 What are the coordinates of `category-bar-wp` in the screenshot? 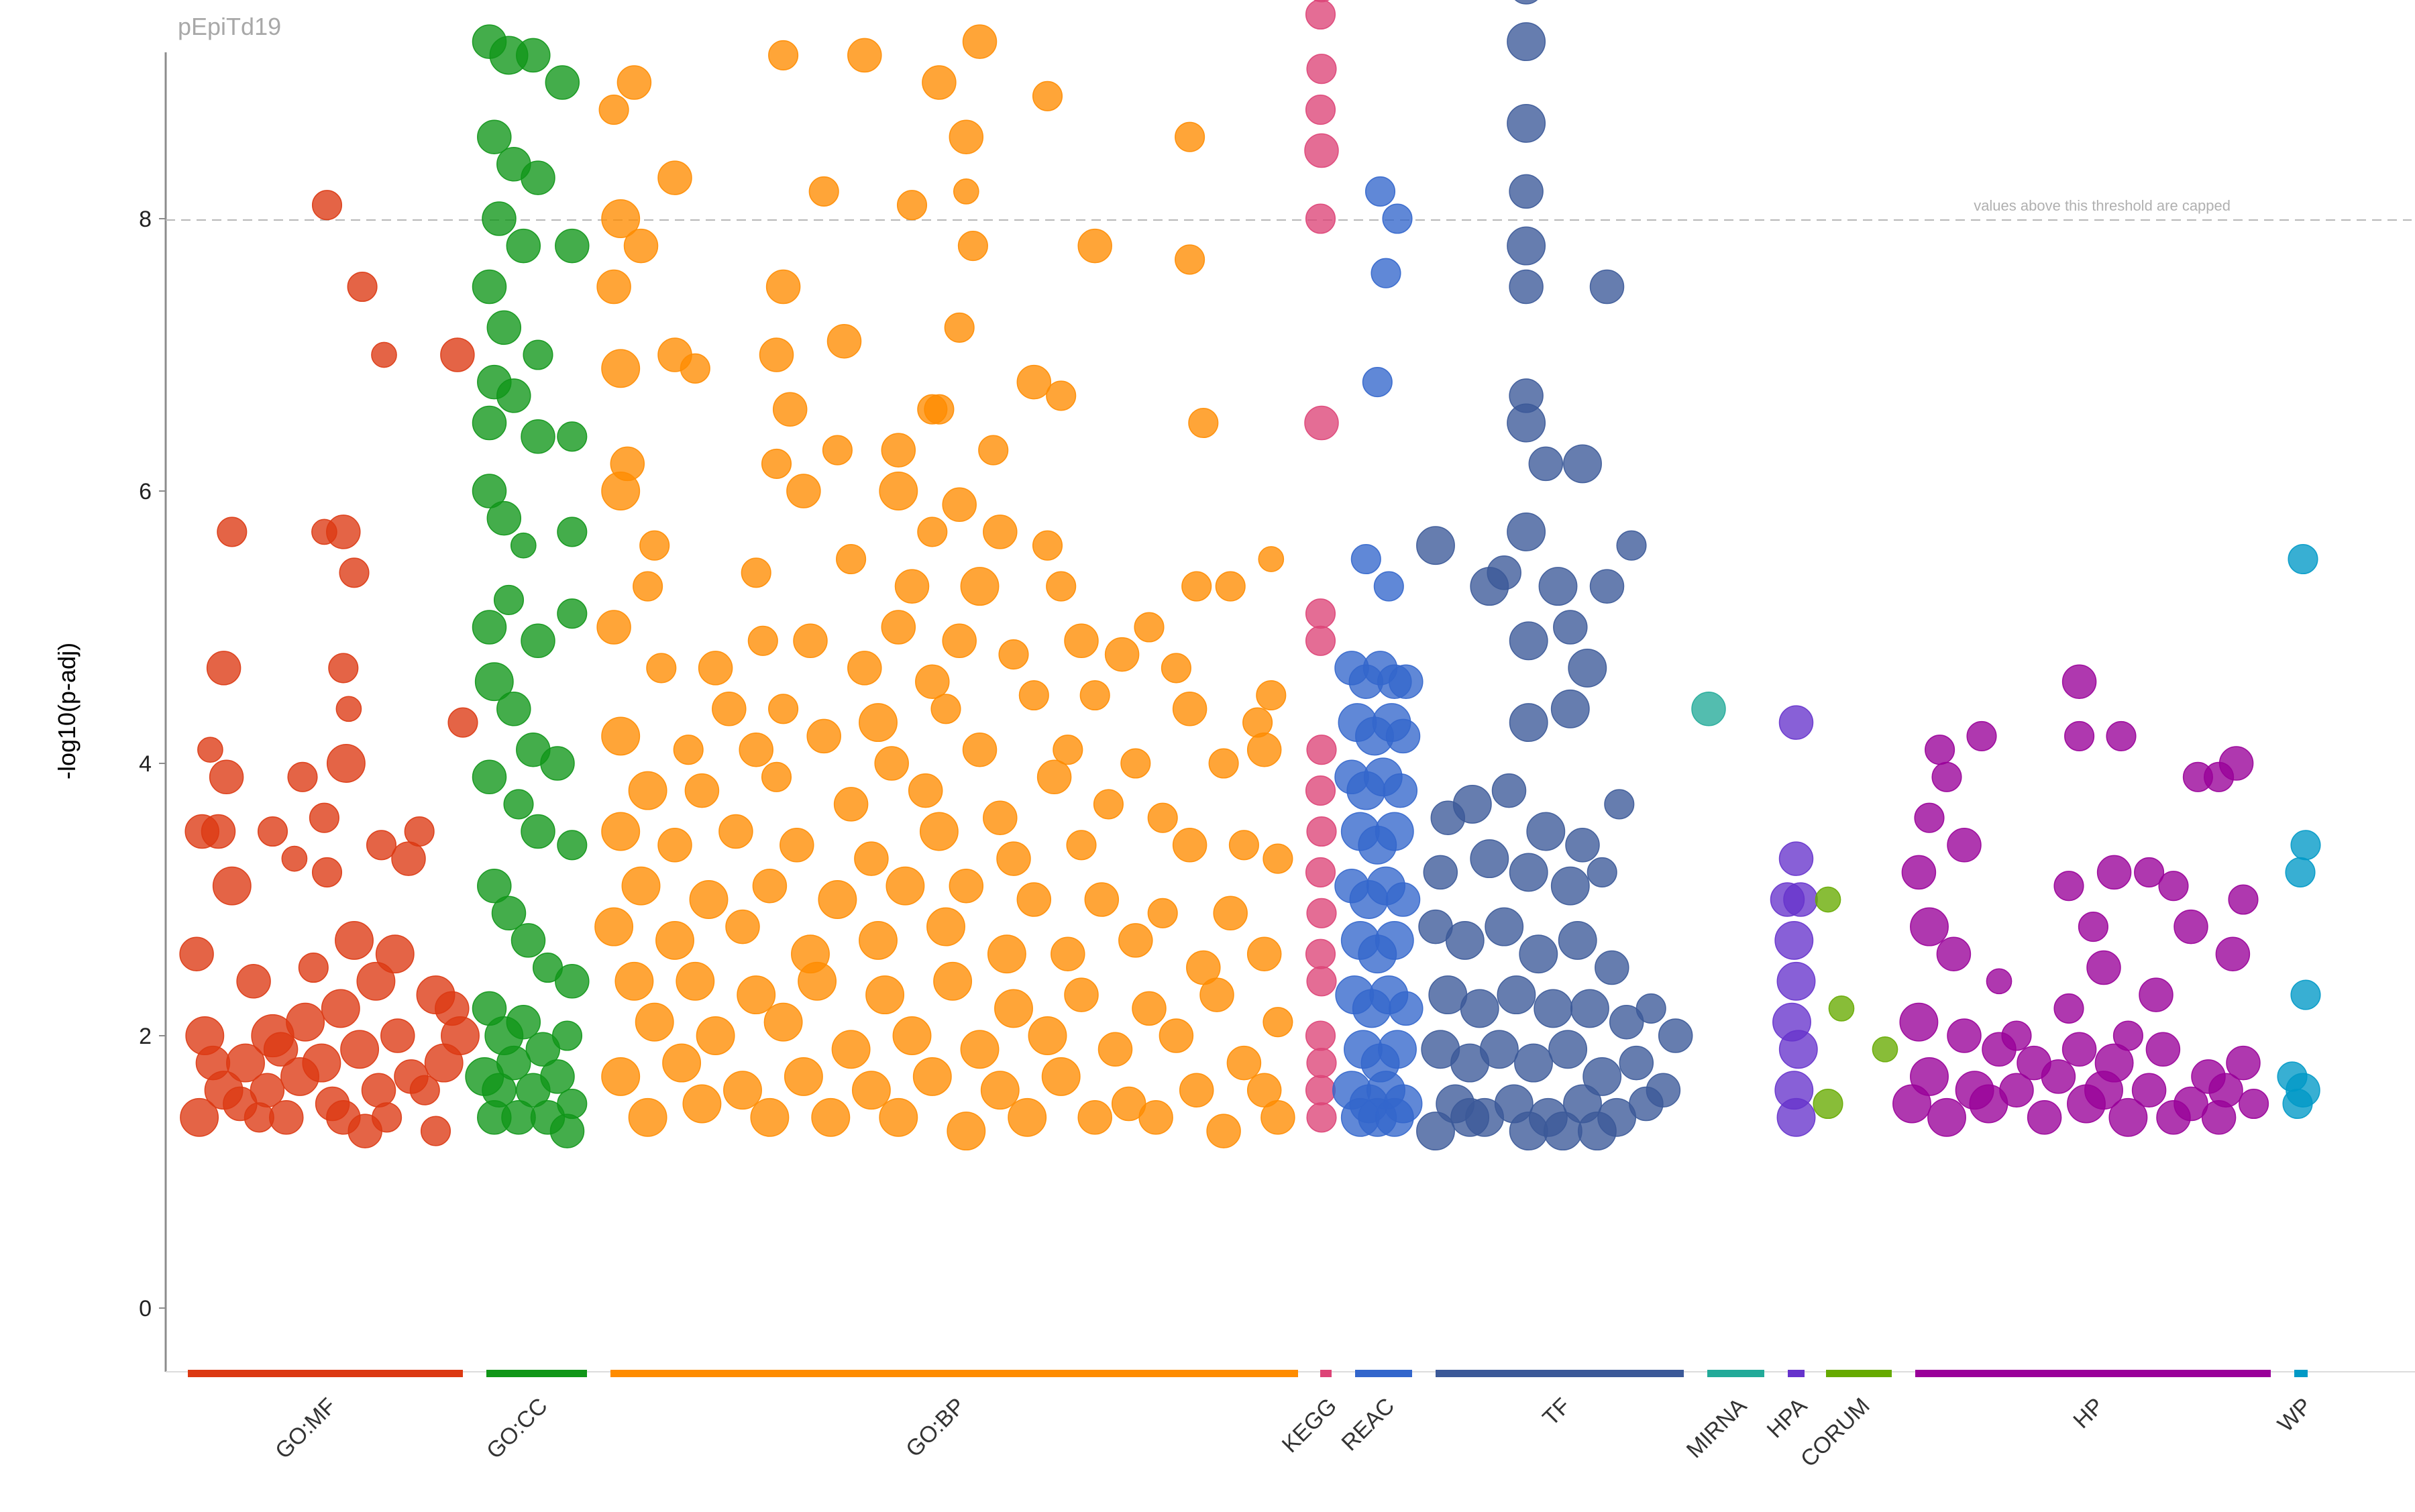 It's located at (2301, 1373).